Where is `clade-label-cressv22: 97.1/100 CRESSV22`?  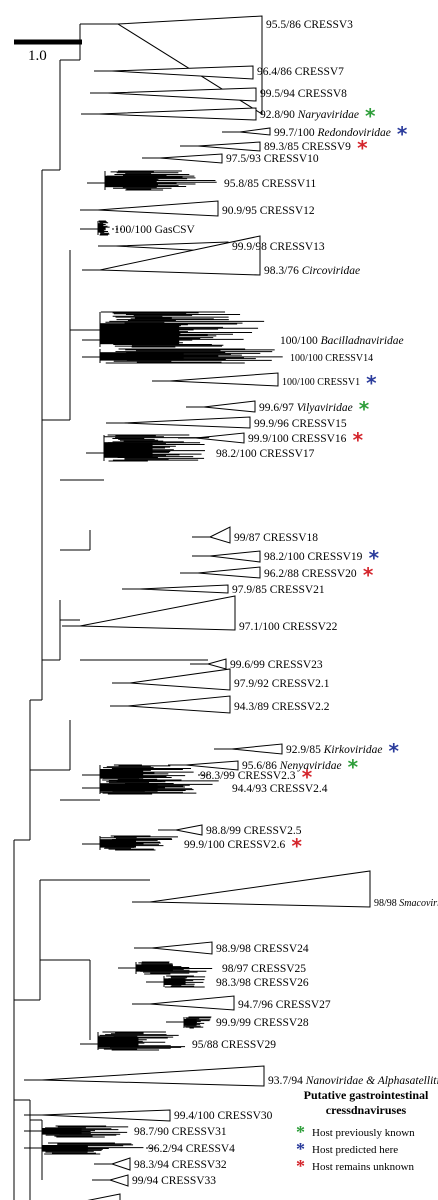
clade-label-cressv22: 97.1/100 CRESSV22 is located at coordinates (288, 627).